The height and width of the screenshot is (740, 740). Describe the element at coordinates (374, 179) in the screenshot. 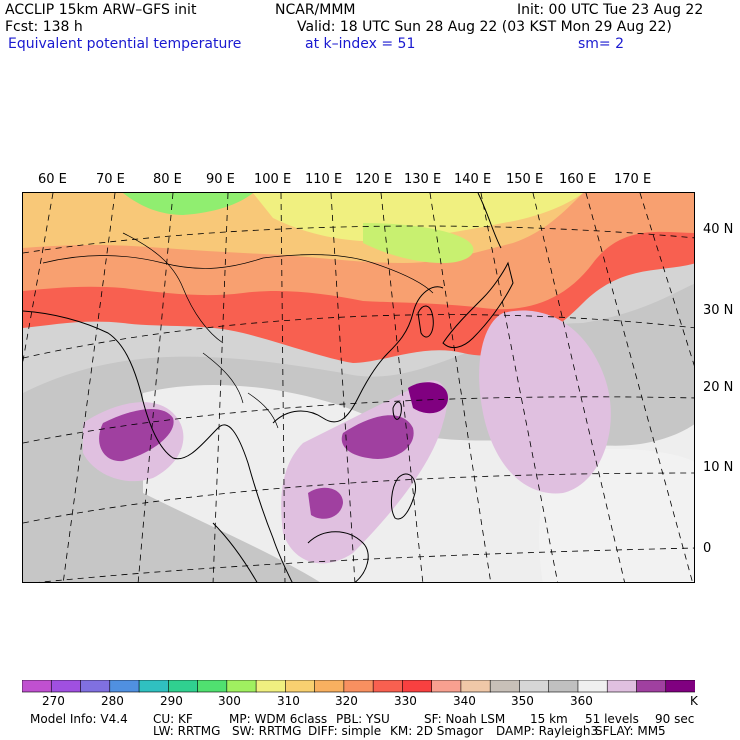

I see `lon-label: 120 E` at that location.